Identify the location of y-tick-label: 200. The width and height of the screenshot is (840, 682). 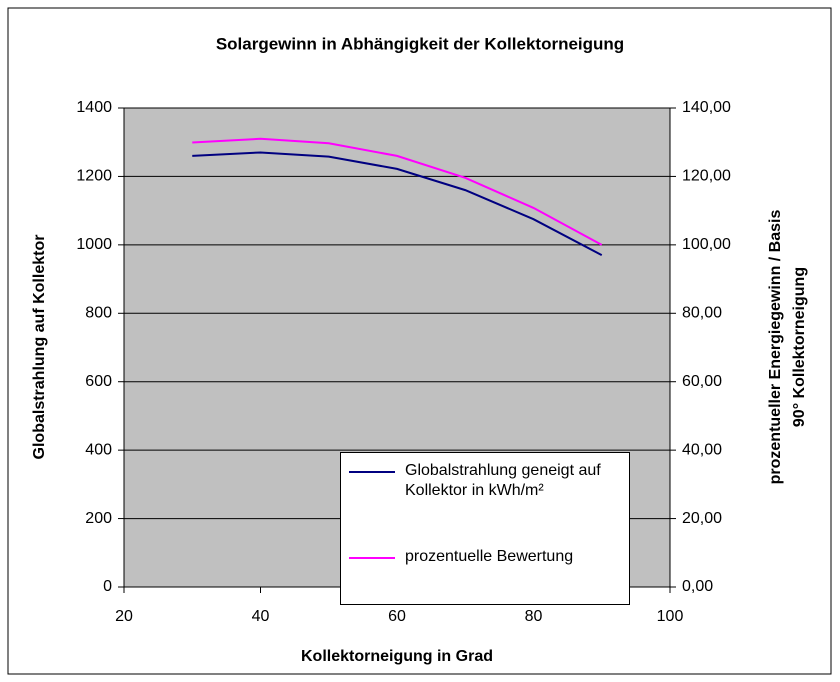
(98, 518).